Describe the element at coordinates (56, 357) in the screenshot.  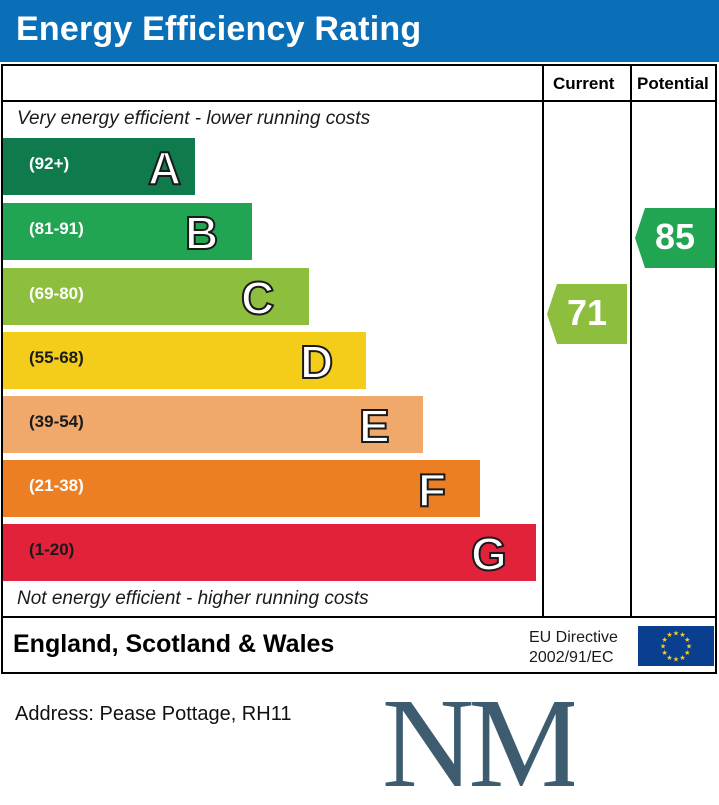
I see `band-range-label: (55-68)` at that location.